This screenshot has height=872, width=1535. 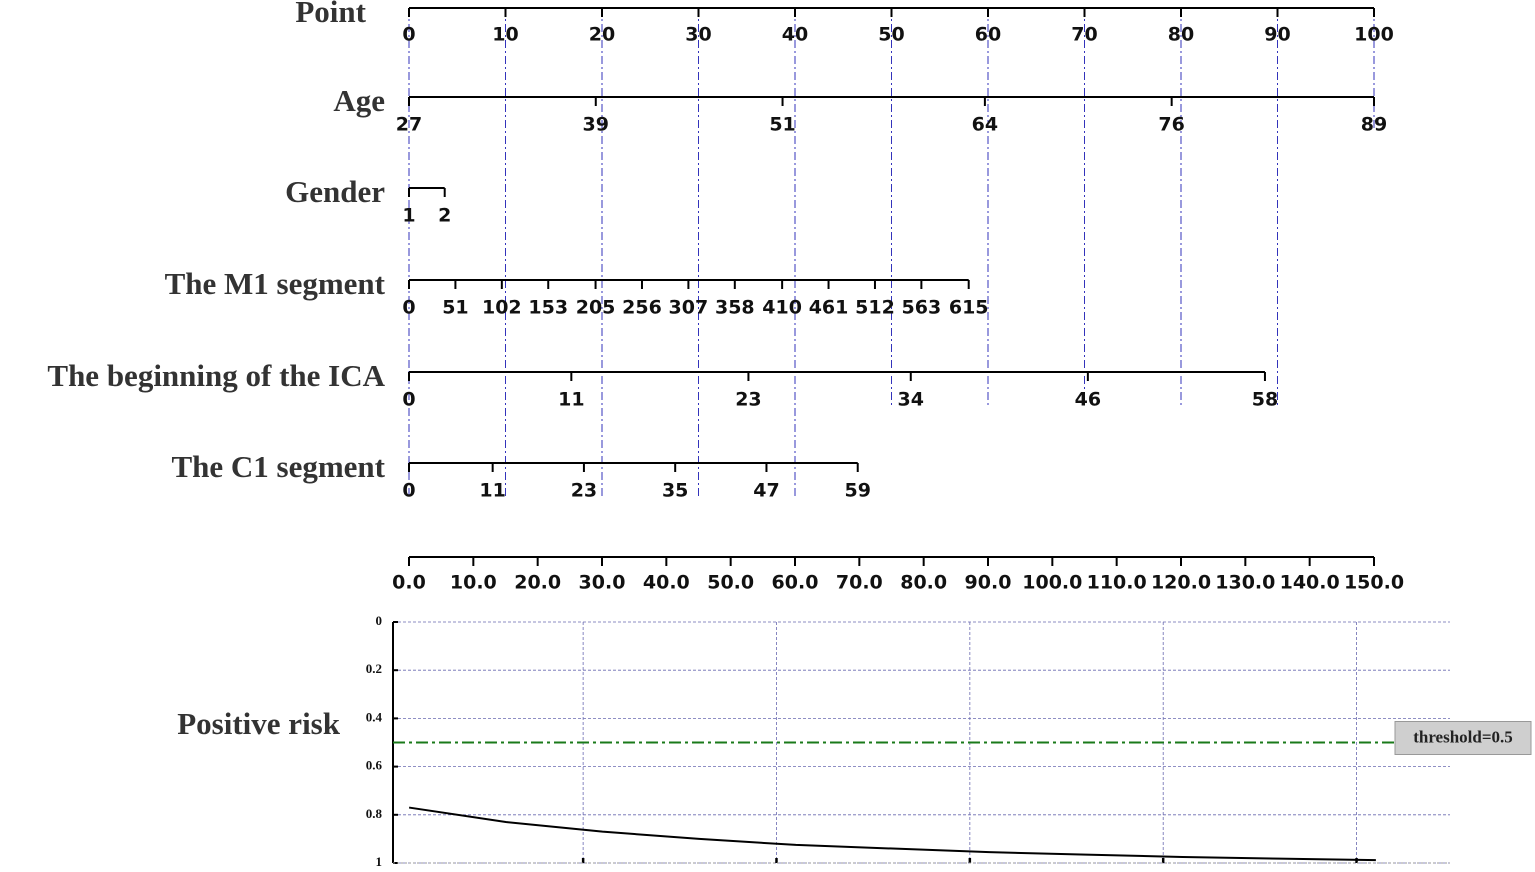 What do you see at coordinates (335, 191) in the screenshot?
I see `row-label: Gender` at bounding box center [335, 191].